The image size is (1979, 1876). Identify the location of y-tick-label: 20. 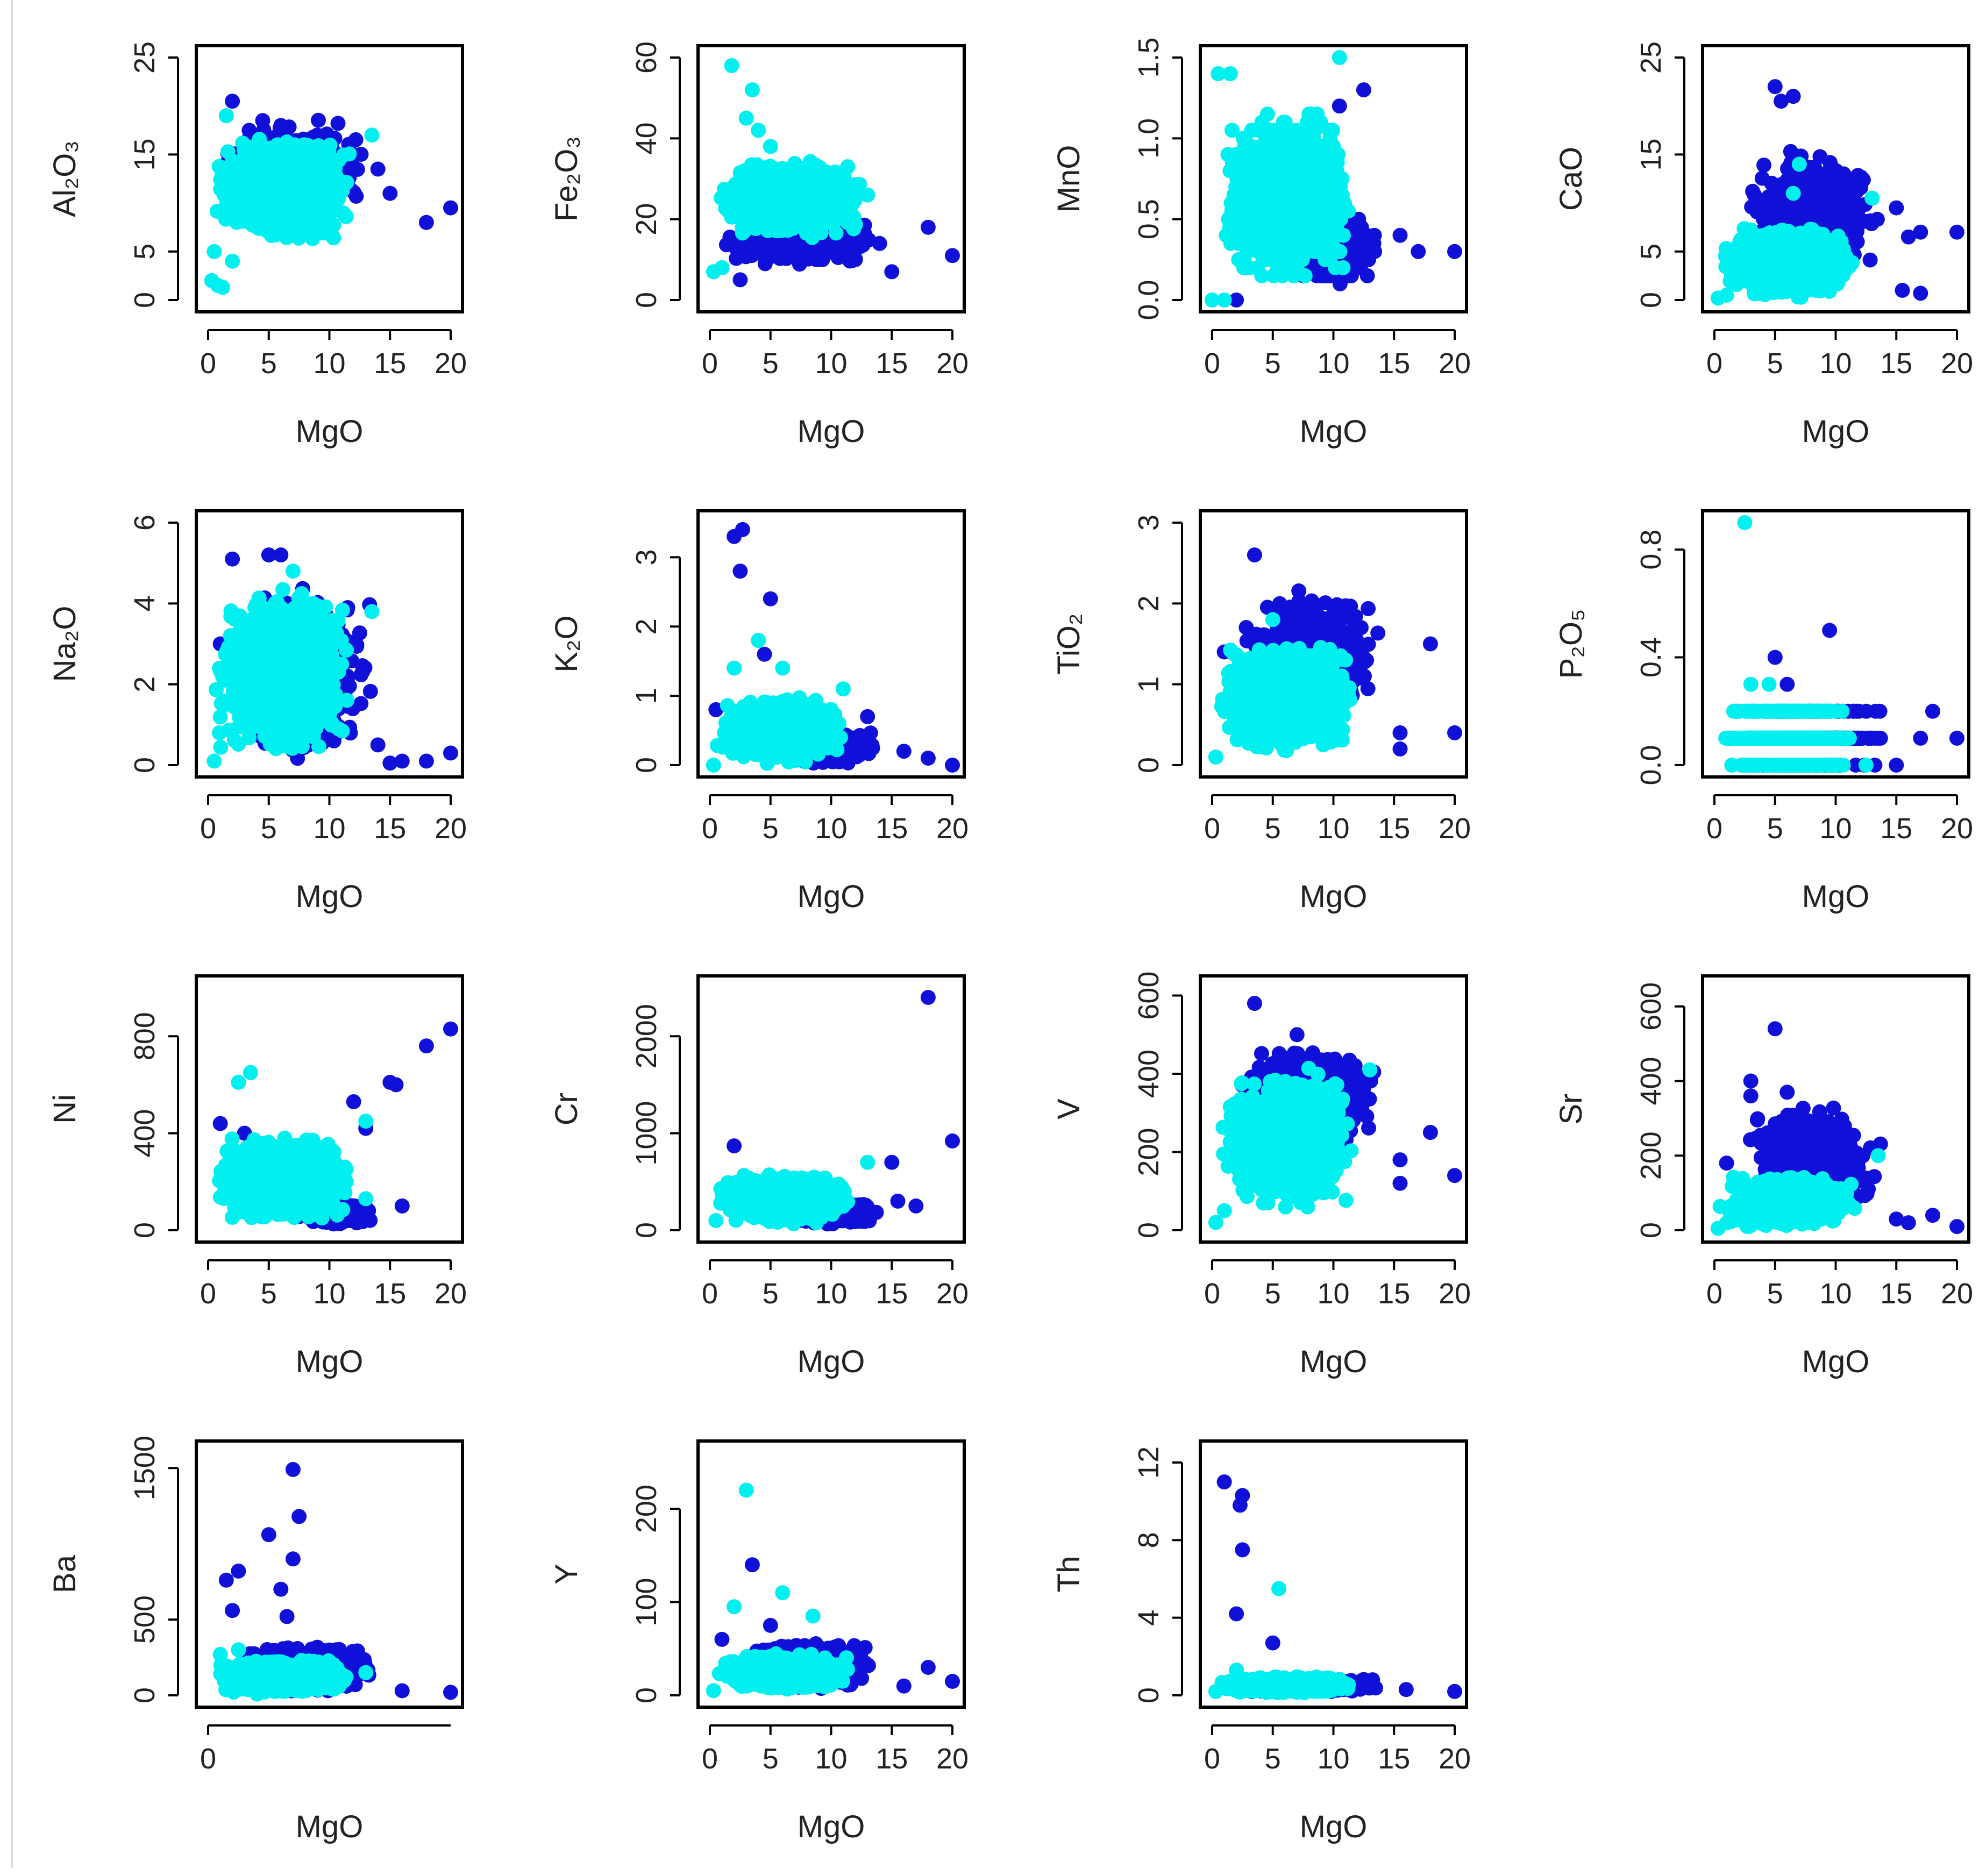
(646, 220).